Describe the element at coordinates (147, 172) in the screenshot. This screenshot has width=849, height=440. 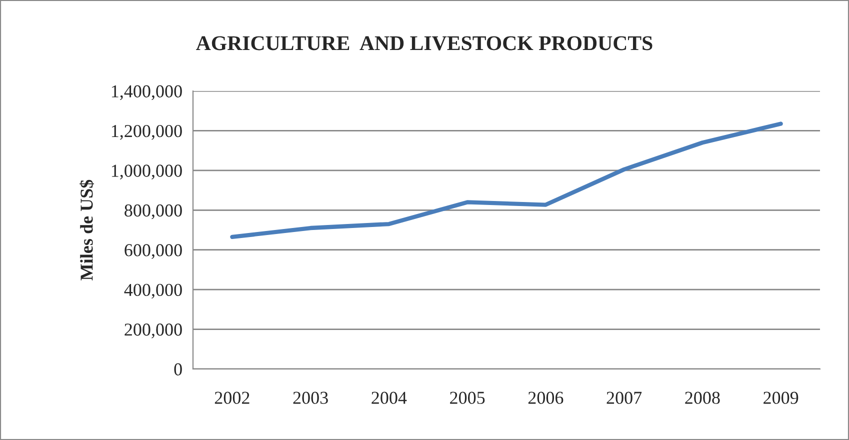
I see `y-tick-label: 1,000,000` at that location.